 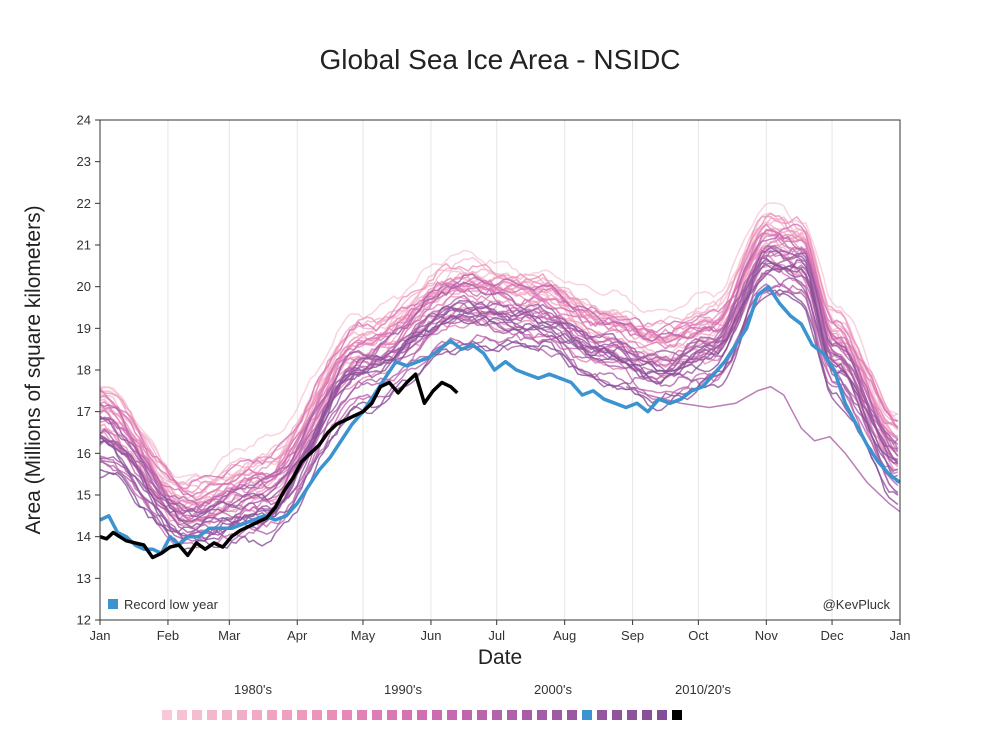 What do you see at coordinates (403, 689) in the screenshot?
I see `decade-label-1990s: 1990's` at bounding box center [403, 689].